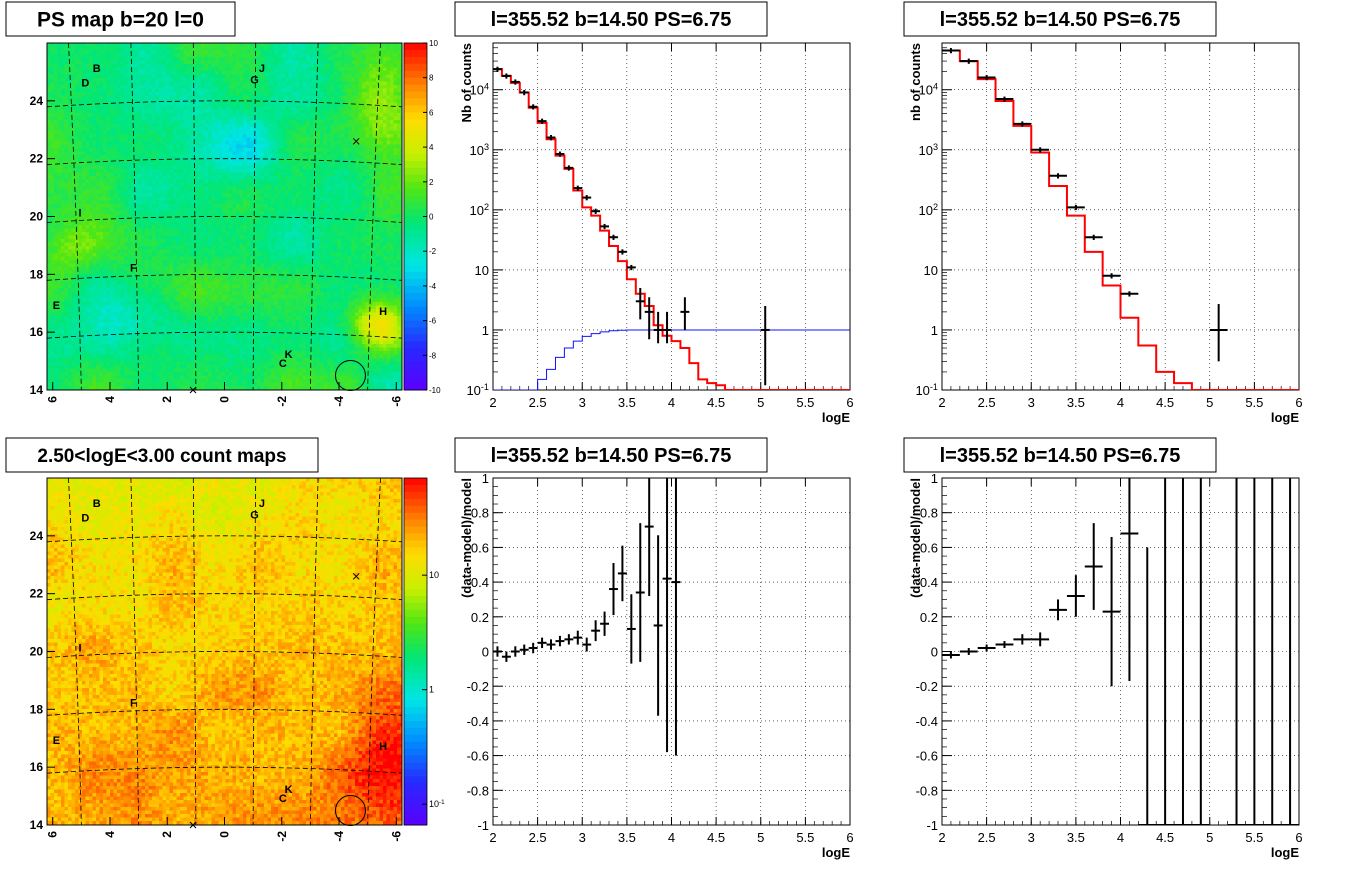 The width and height of the screenshot is (1348, 876). Describe the element at coordinates (716, 837) in the screenshot. I see `x-tick-label: 4.5` at that location.